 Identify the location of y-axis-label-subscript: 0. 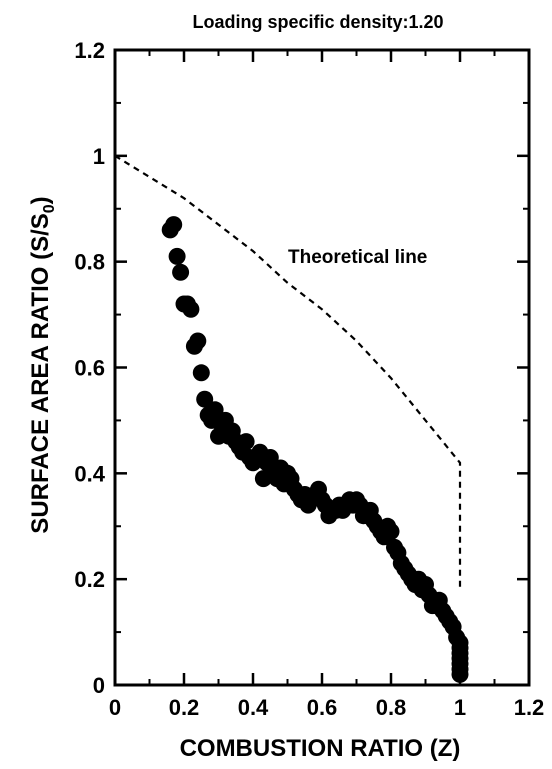
(49, 208).